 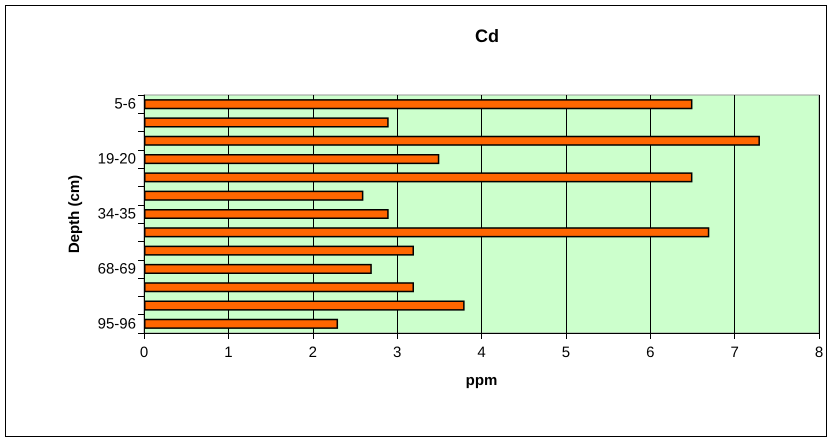 I want to click on y-tick-label: 34-35, so click(x=117, y=214).